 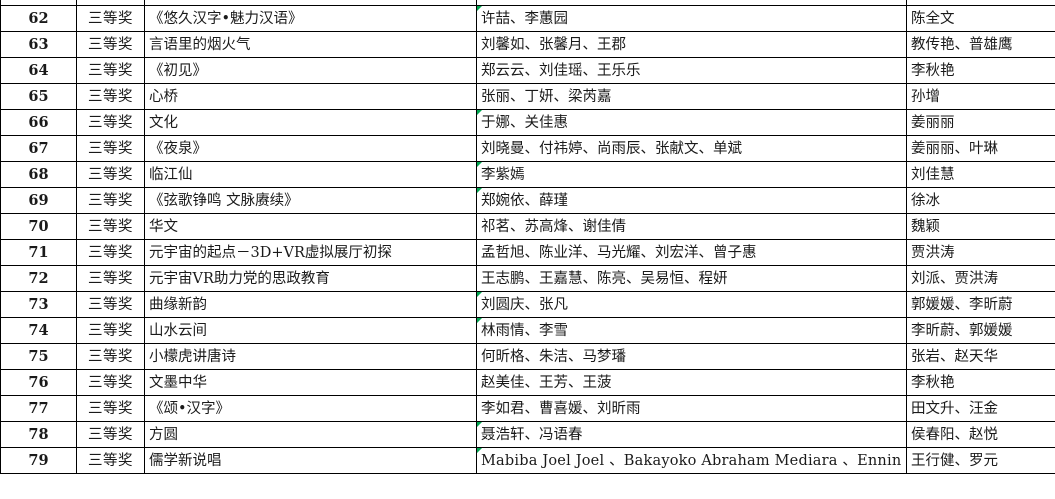 I want to click on cell-serial-number: 72, so click(x=38, y=278).